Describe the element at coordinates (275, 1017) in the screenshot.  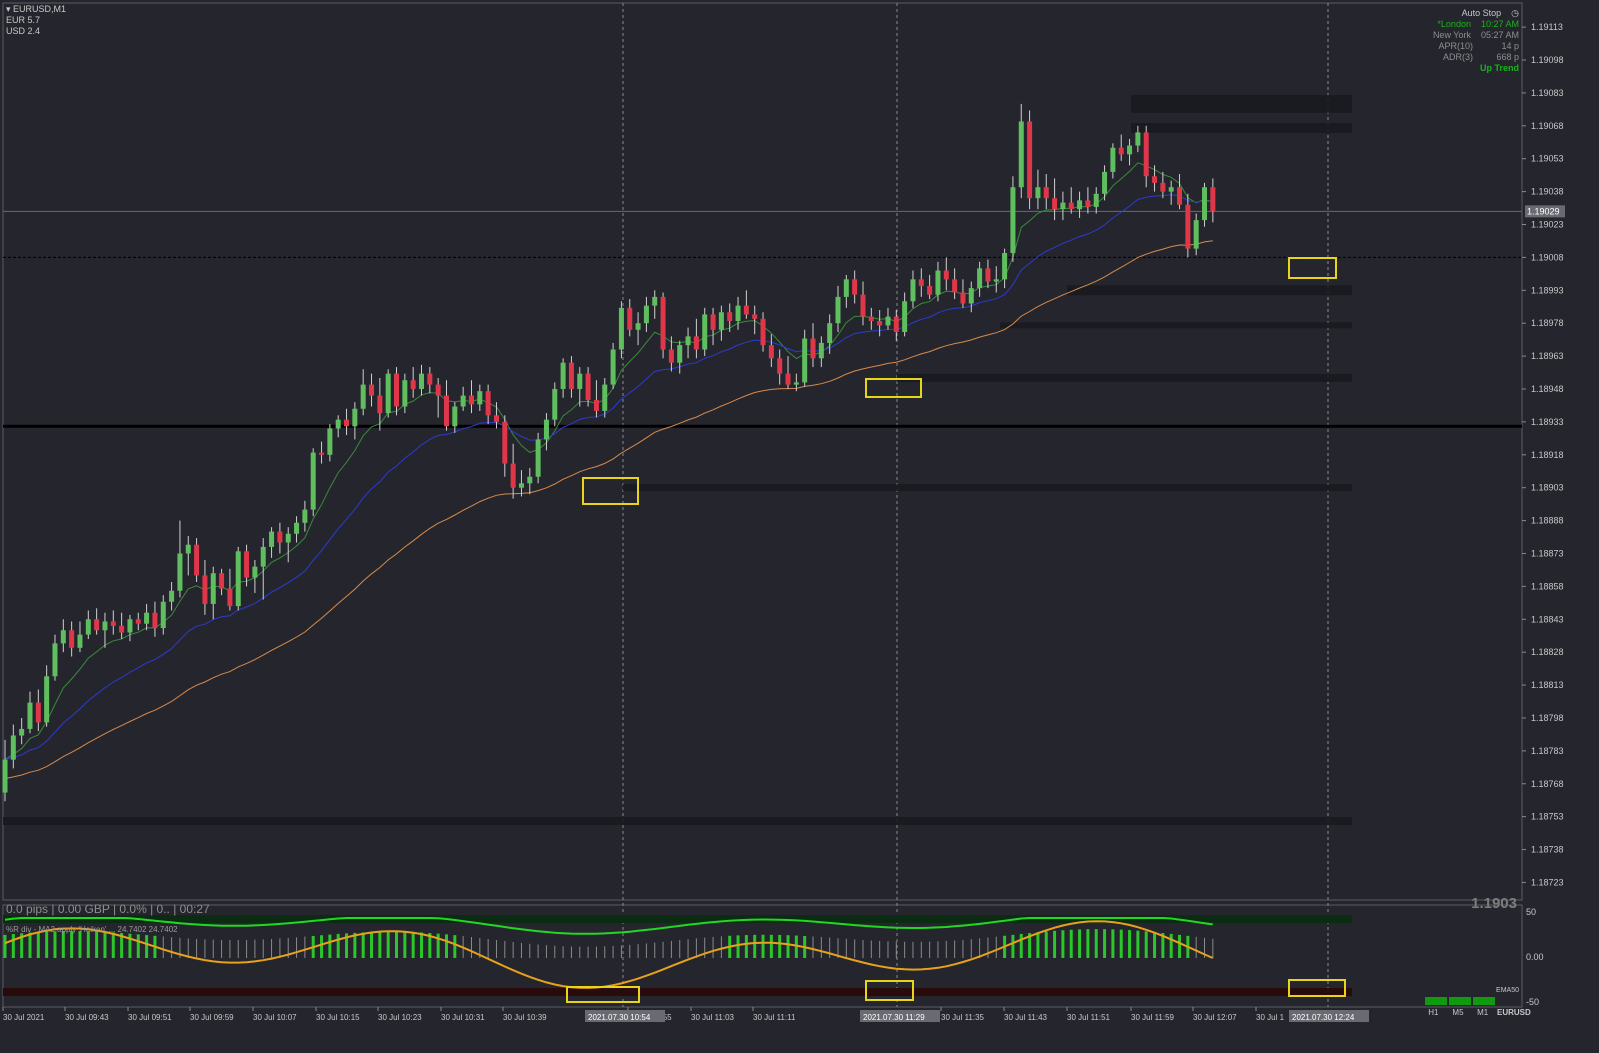
I see `x-tick-label: 30 Jul 10:07` at that location.